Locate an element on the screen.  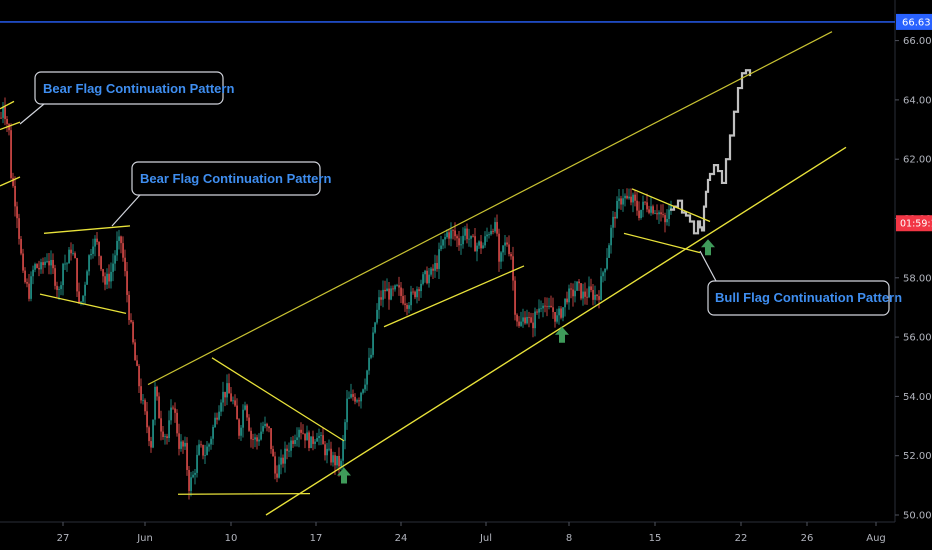
callout-label: Bear Flag Continuation Pattern is located at coordinates (138, 88).